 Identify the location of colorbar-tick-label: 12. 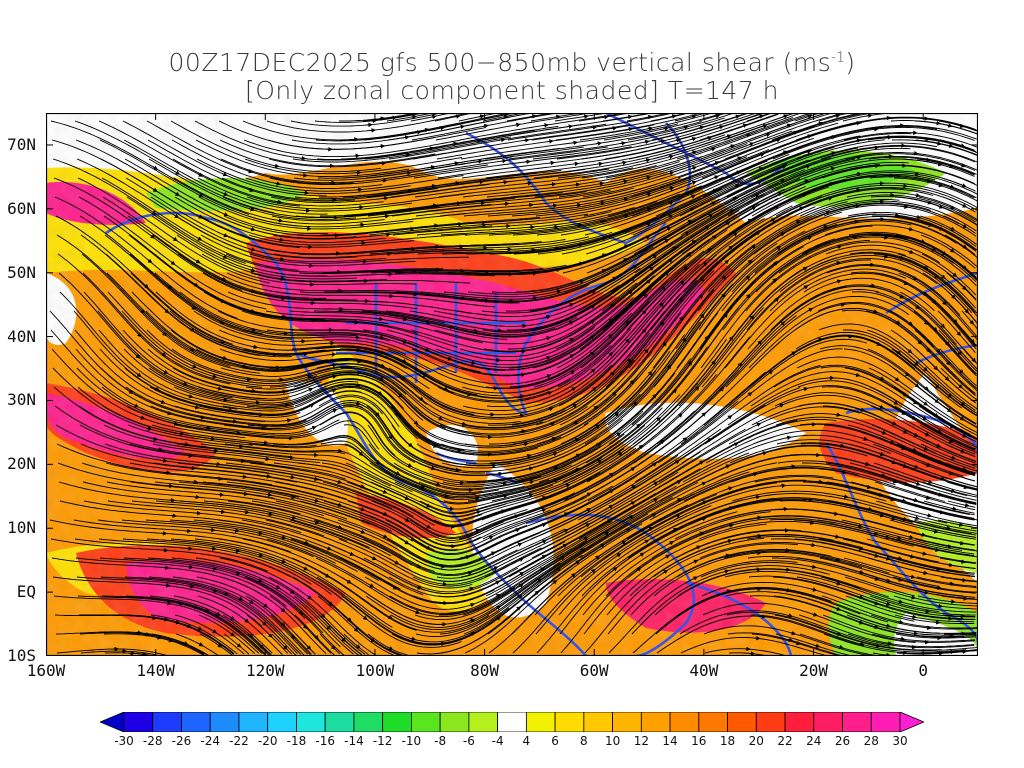
(641, 741).